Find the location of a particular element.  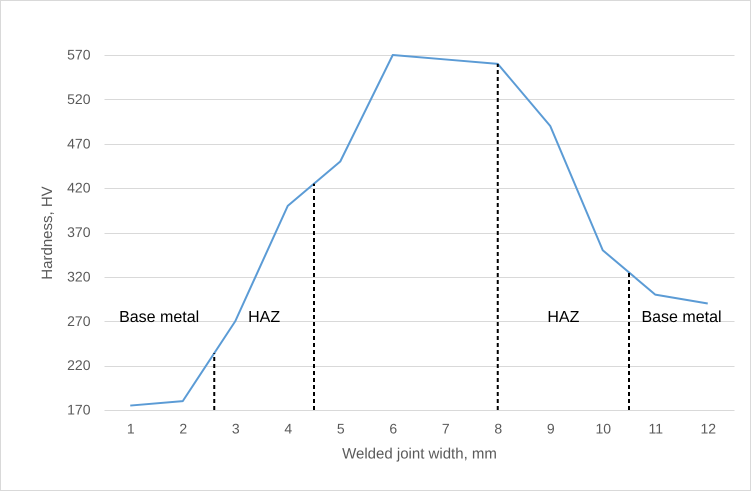

y-tick-label: 370 is located at coordinates (79, 232).